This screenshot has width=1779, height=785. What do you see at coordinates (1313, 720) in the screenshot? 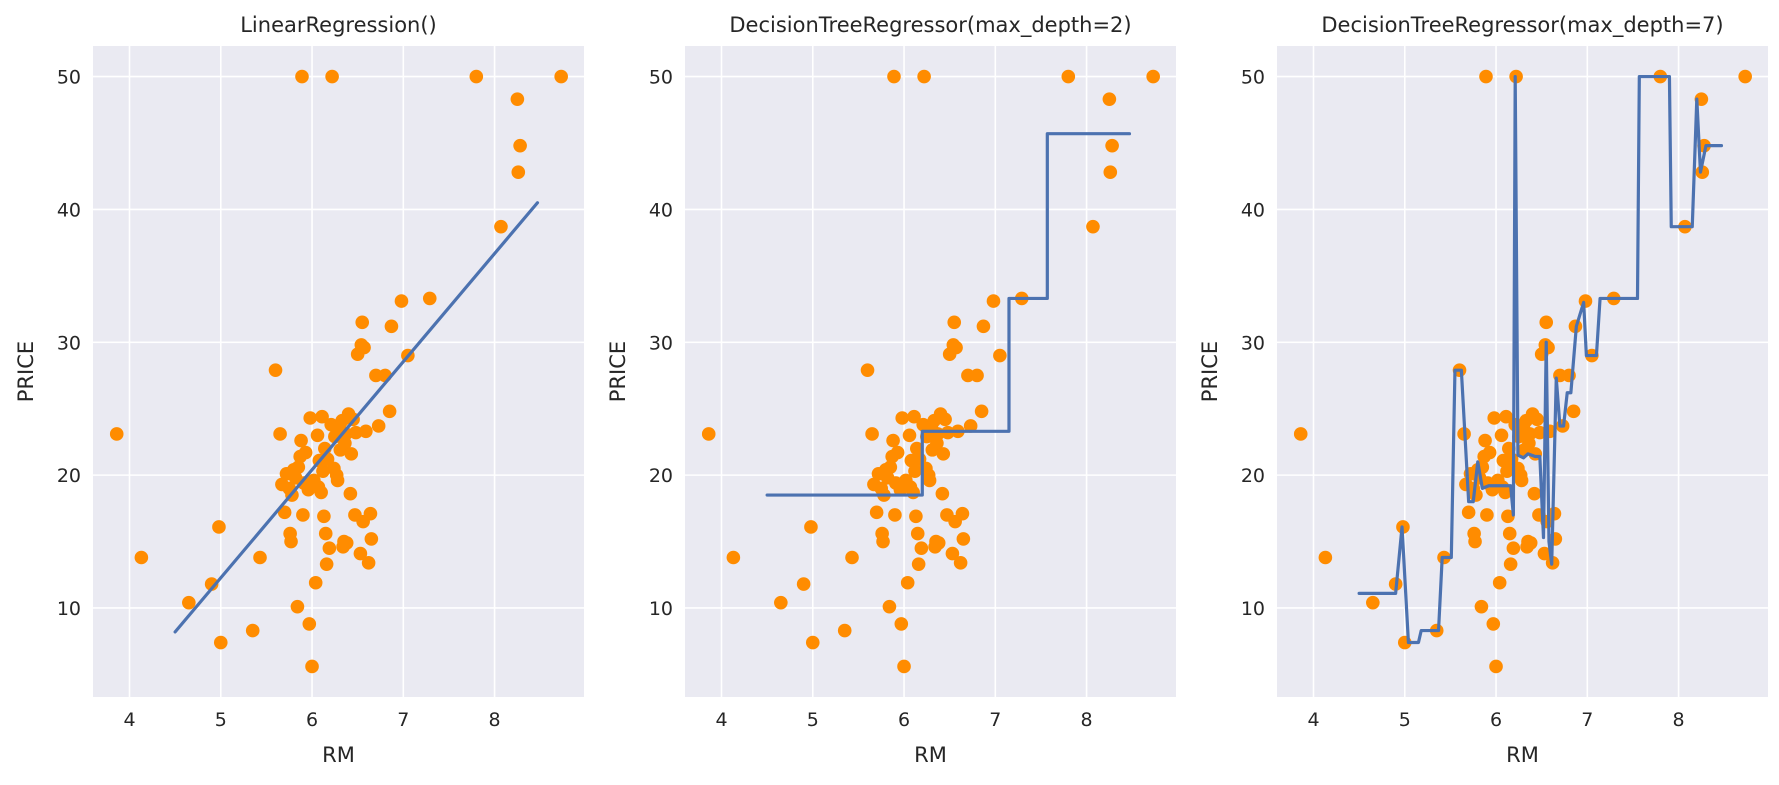
I see `x-tick-label: 4` at bounding box center [1313, 720].